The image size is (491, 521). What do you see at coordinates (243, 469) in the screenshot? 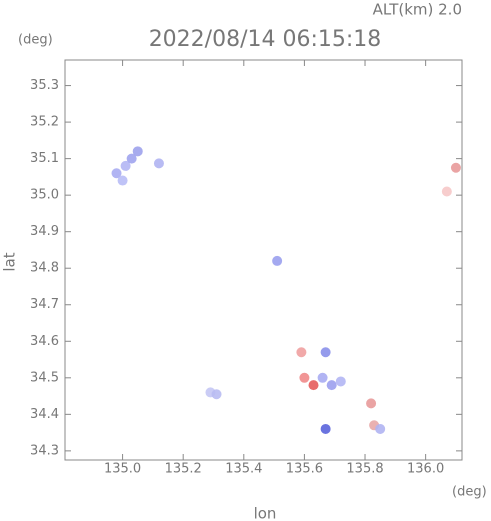
I see `x-tick-label: 135.4` at bounding box center [243, 469].